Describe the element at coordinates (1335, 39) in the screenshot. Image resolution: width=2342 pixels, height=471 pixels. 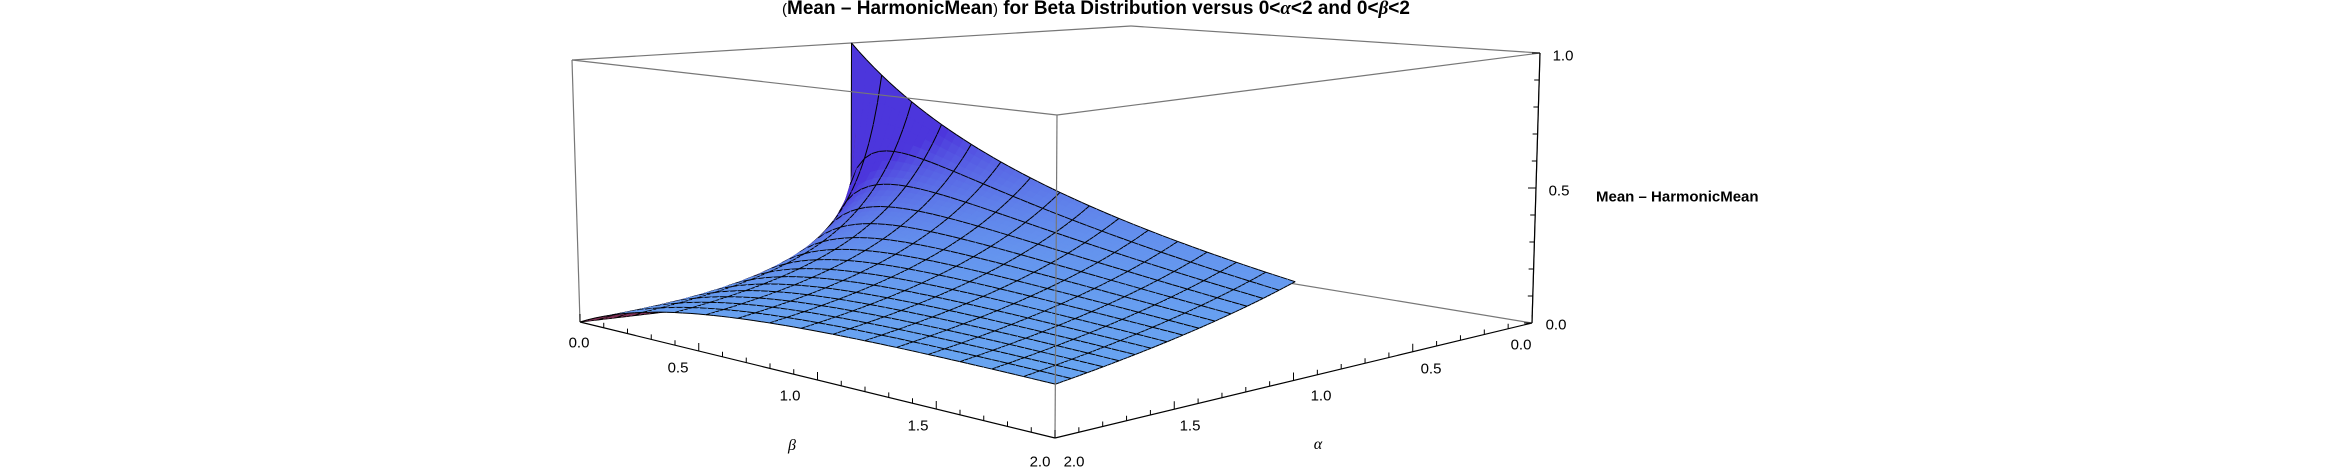
I see `box-edge` at that location.